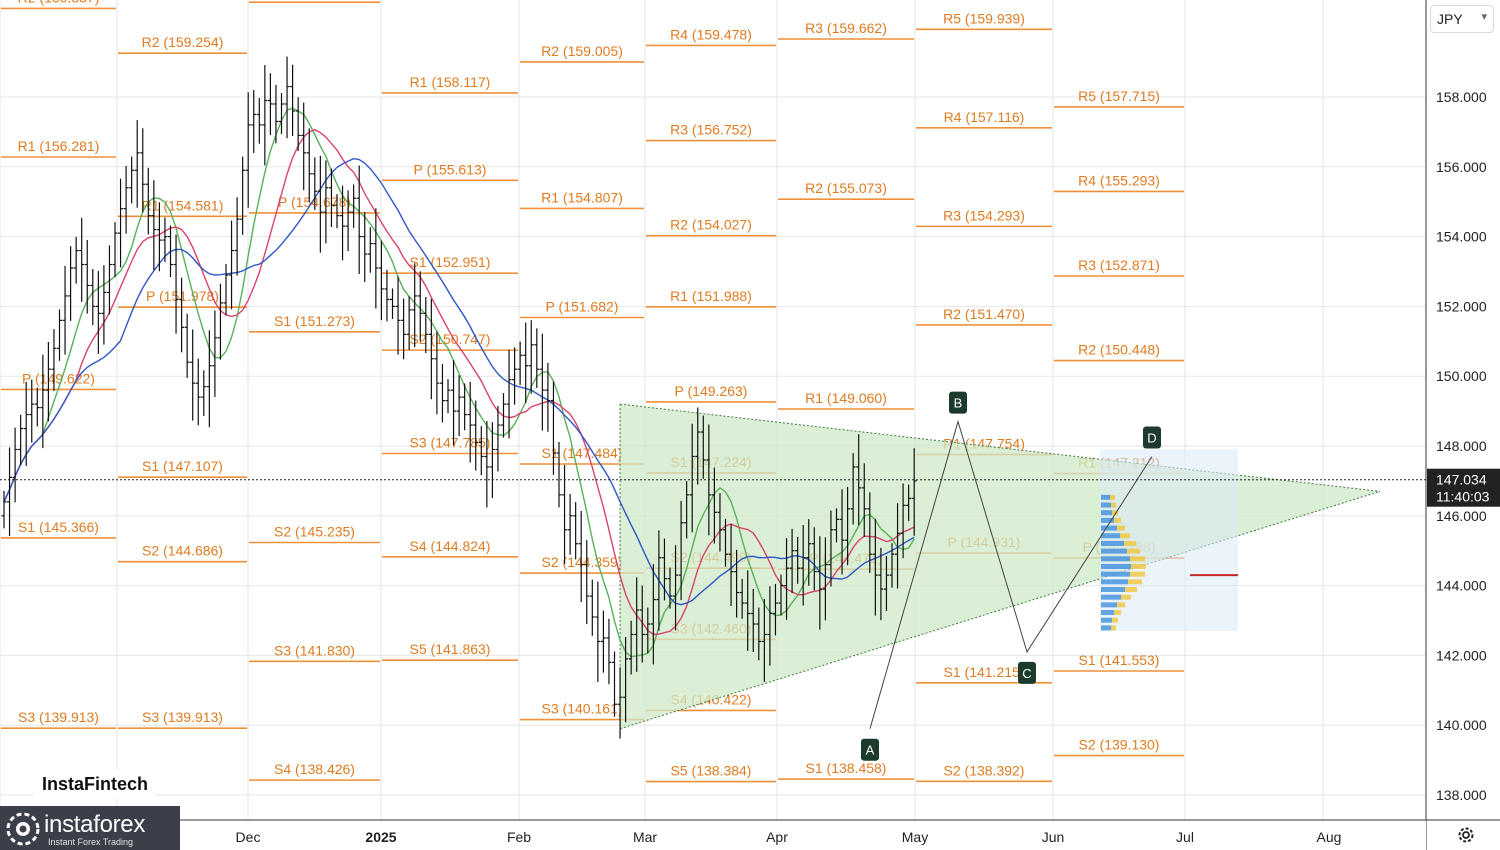 The height and width of the screenshot is (850, 1500). What do you see at coordinates (1119, 660) in the screenshot?
I see `pivot-label: S1 (141.553)` at bounding box center [1119, 660].